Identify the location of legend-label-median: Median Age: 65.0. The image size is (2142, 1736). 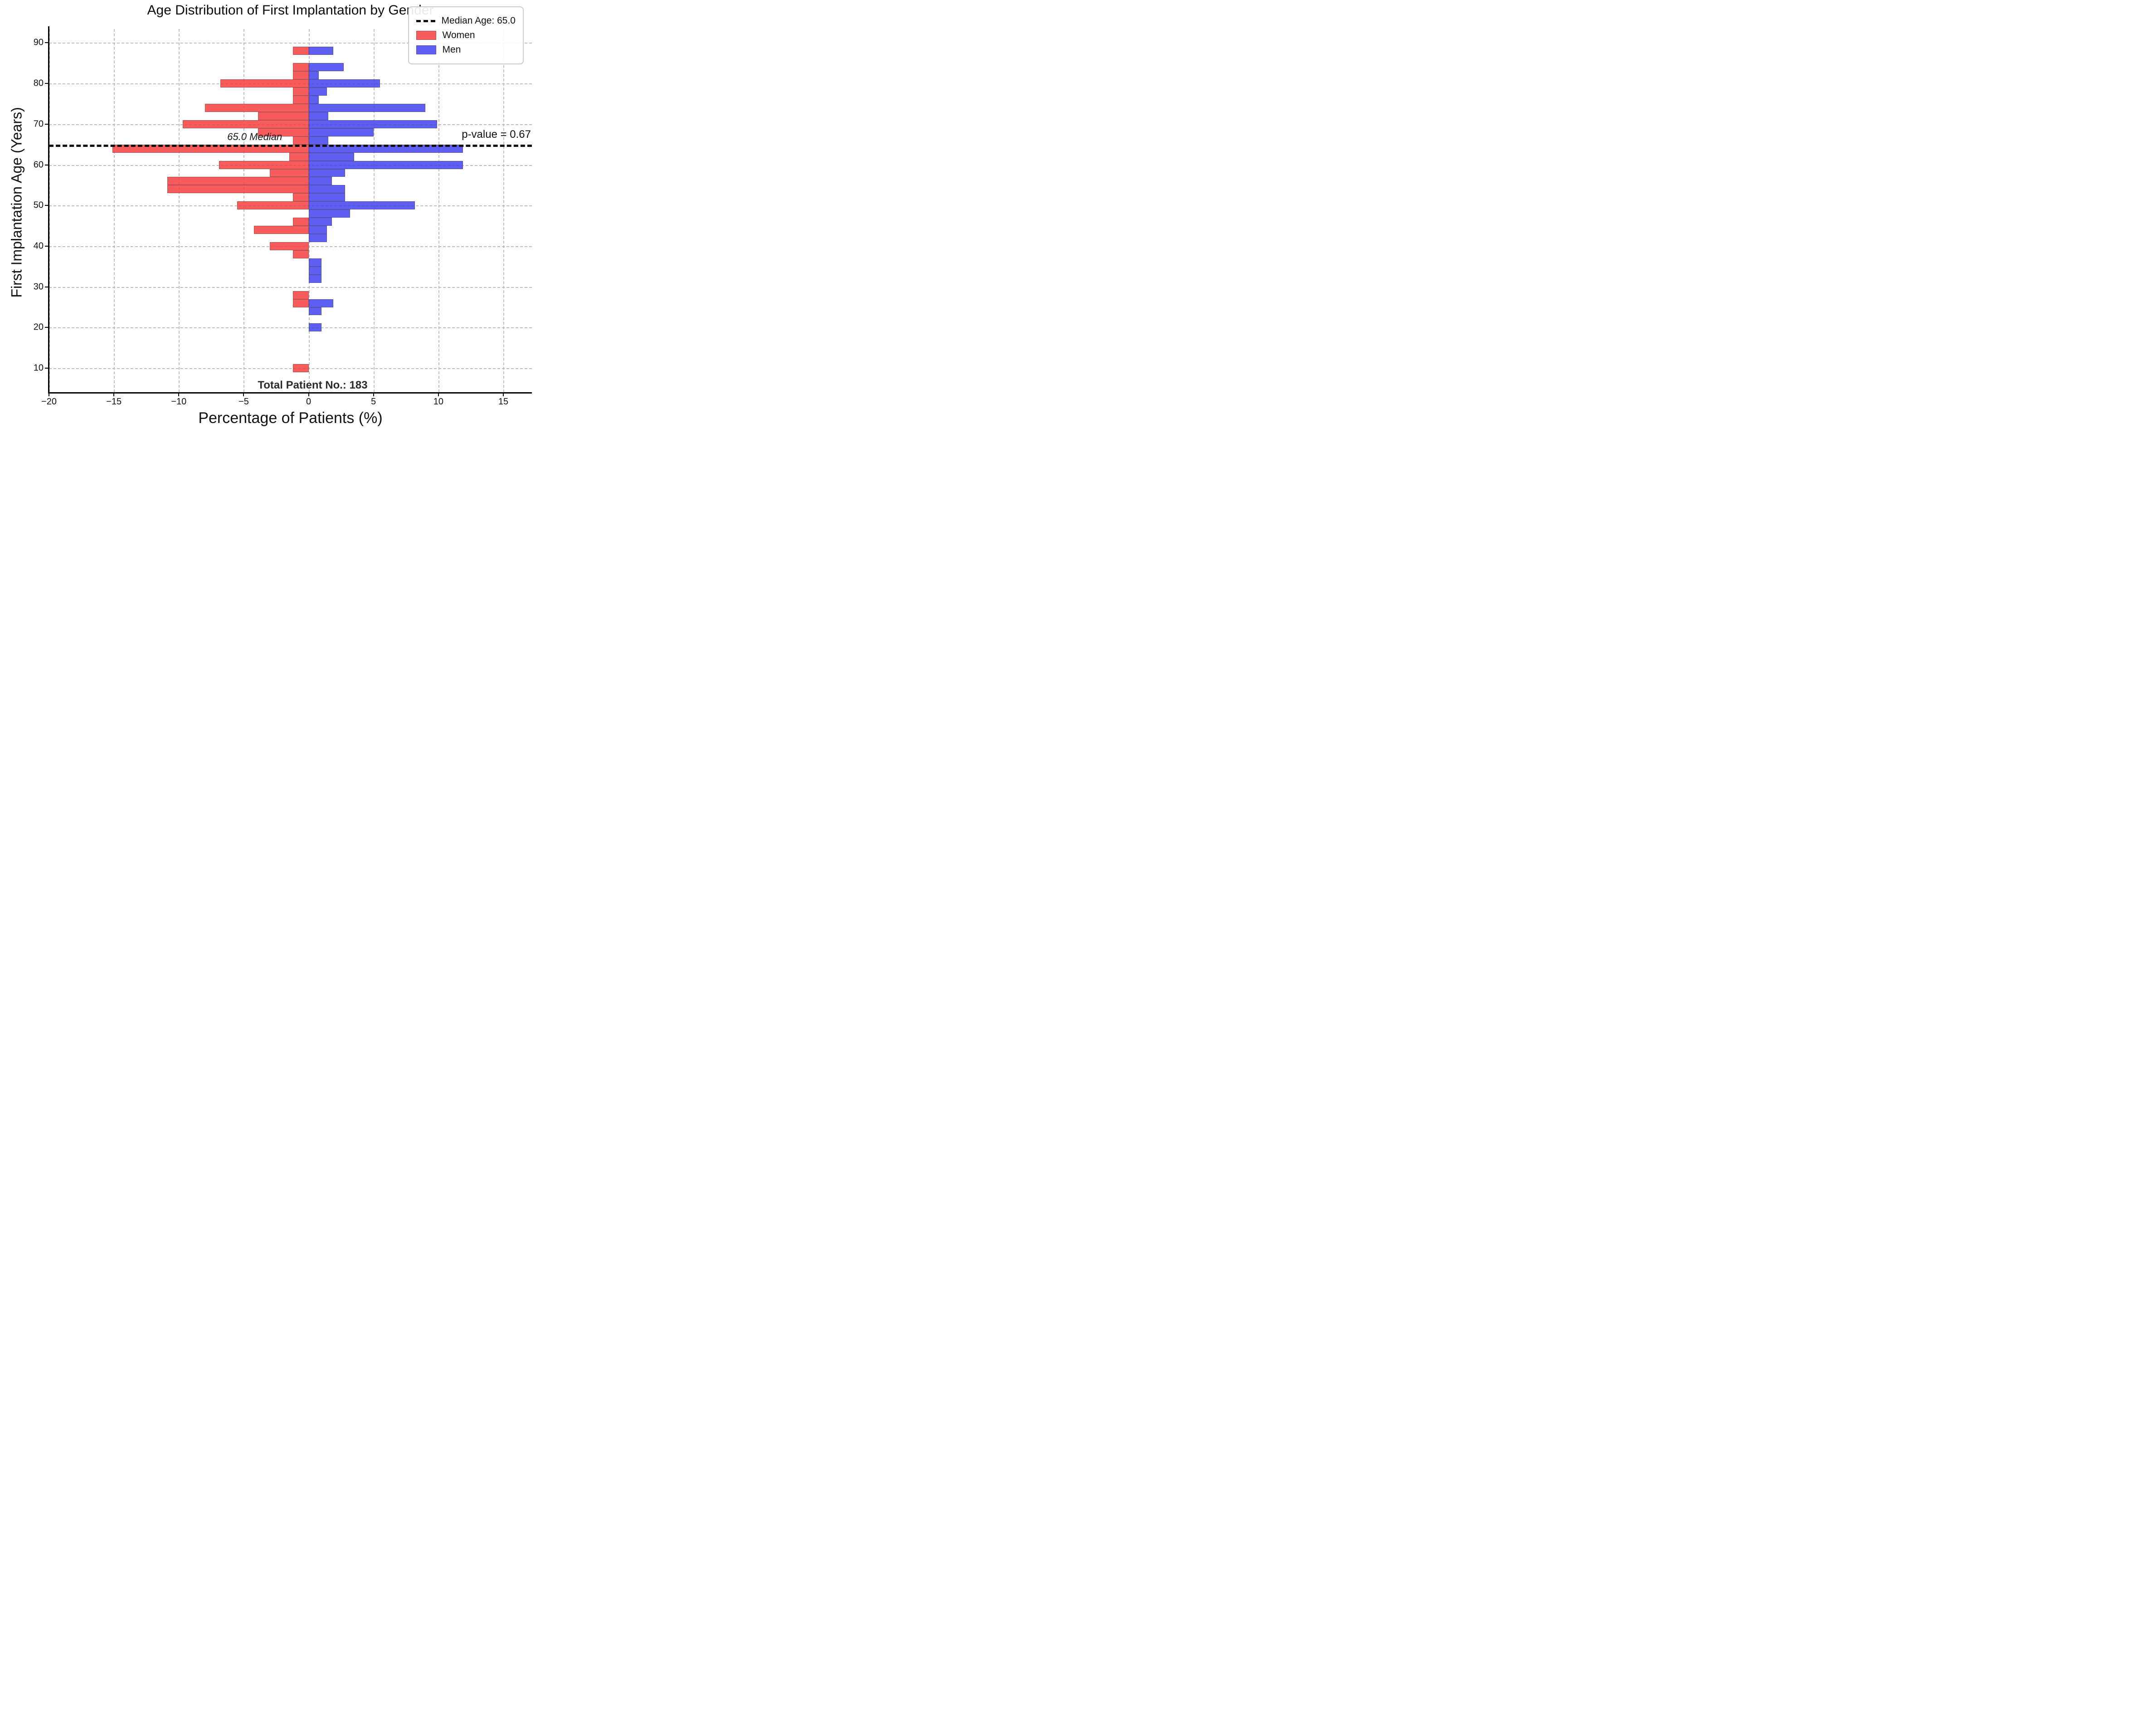
(478, 20).